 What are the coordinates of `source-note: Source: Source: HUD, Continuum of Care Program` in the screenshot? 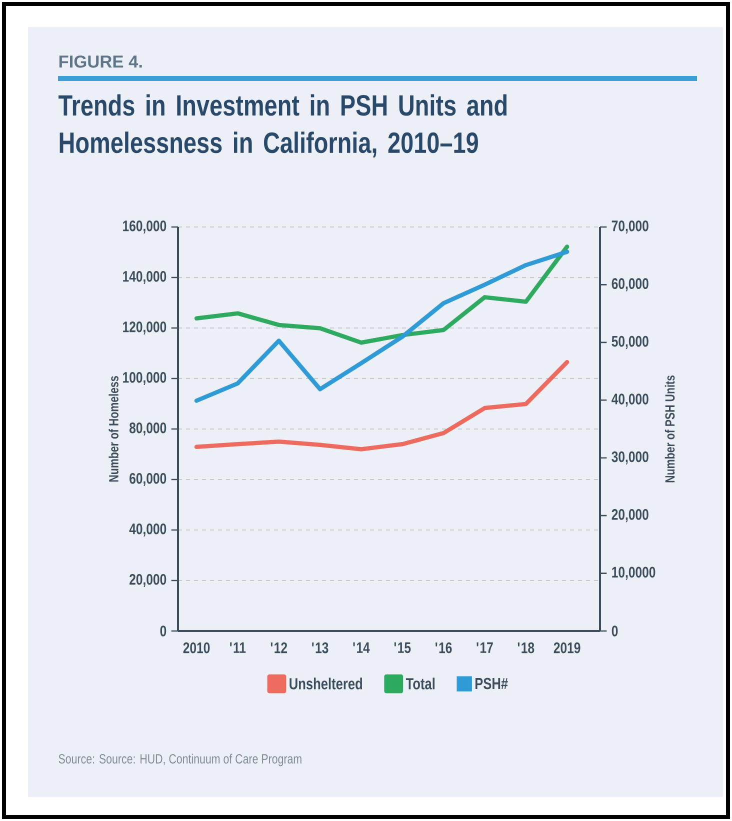 It's located at (180, 760).